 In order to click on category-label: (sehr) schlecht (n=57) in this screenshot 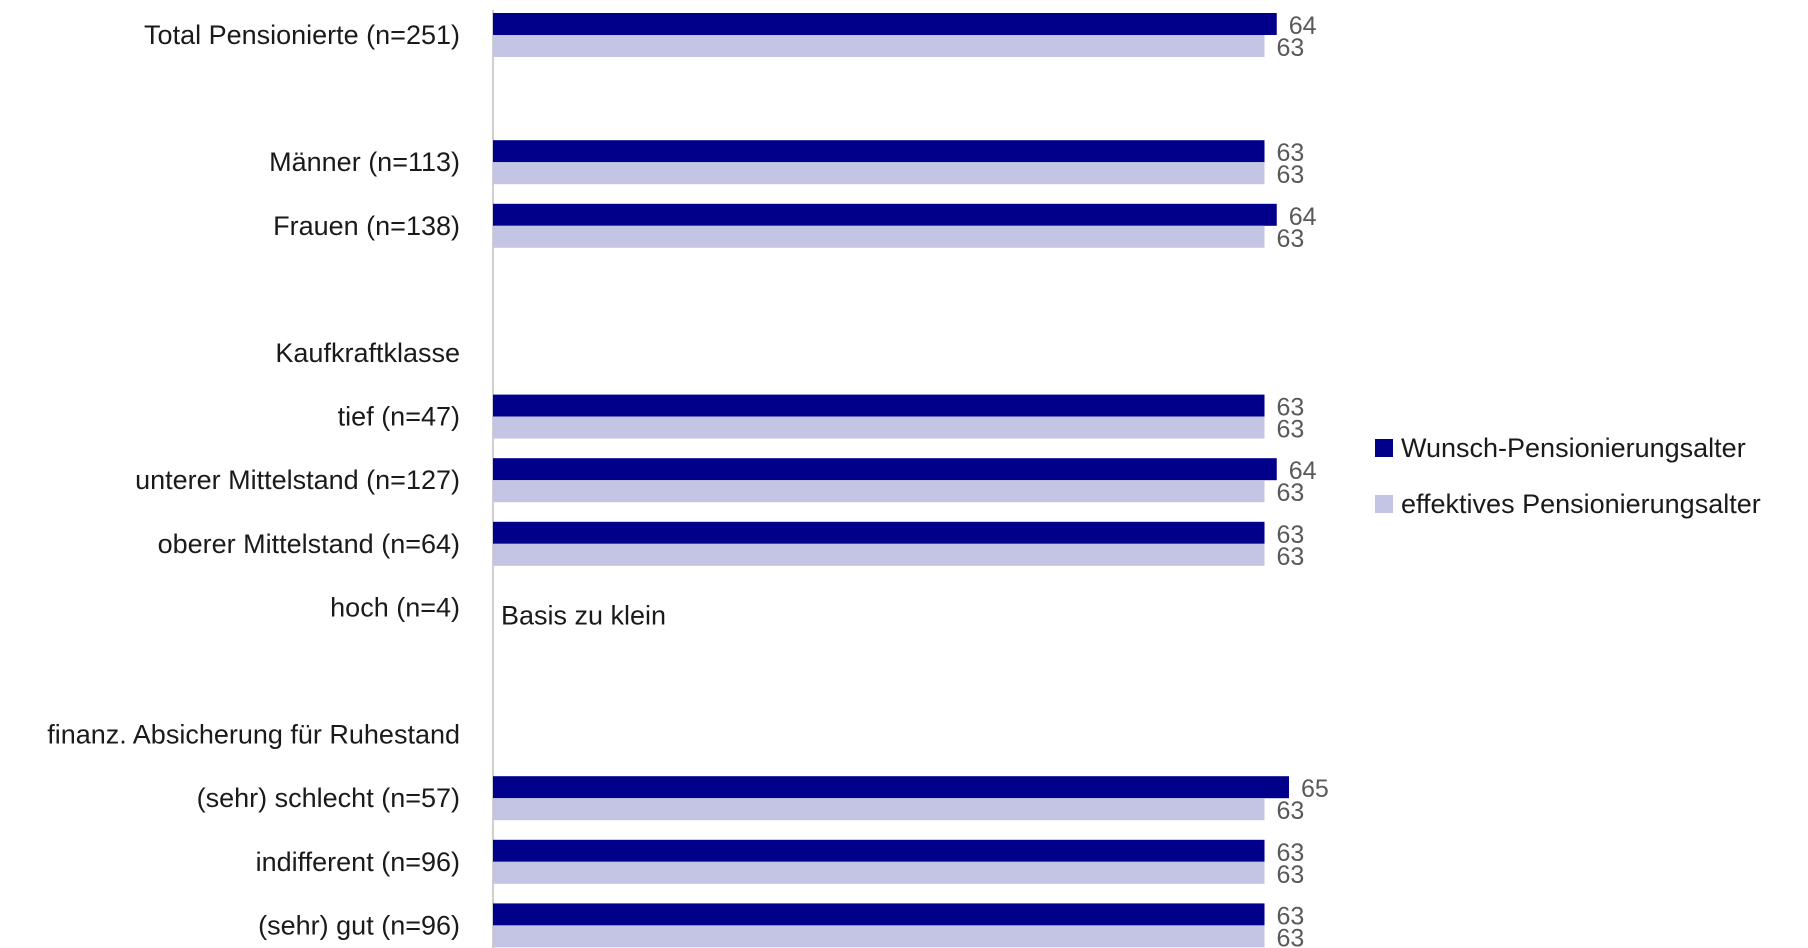, I will do `click(328, 798)`.